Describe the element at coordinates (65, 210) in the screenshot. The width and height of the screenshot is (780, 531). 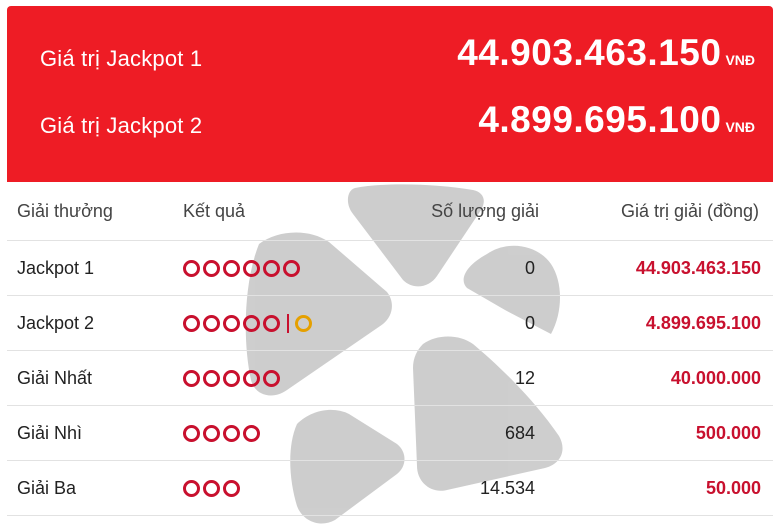
I see `header-prize: Giải thưởng` at that location.